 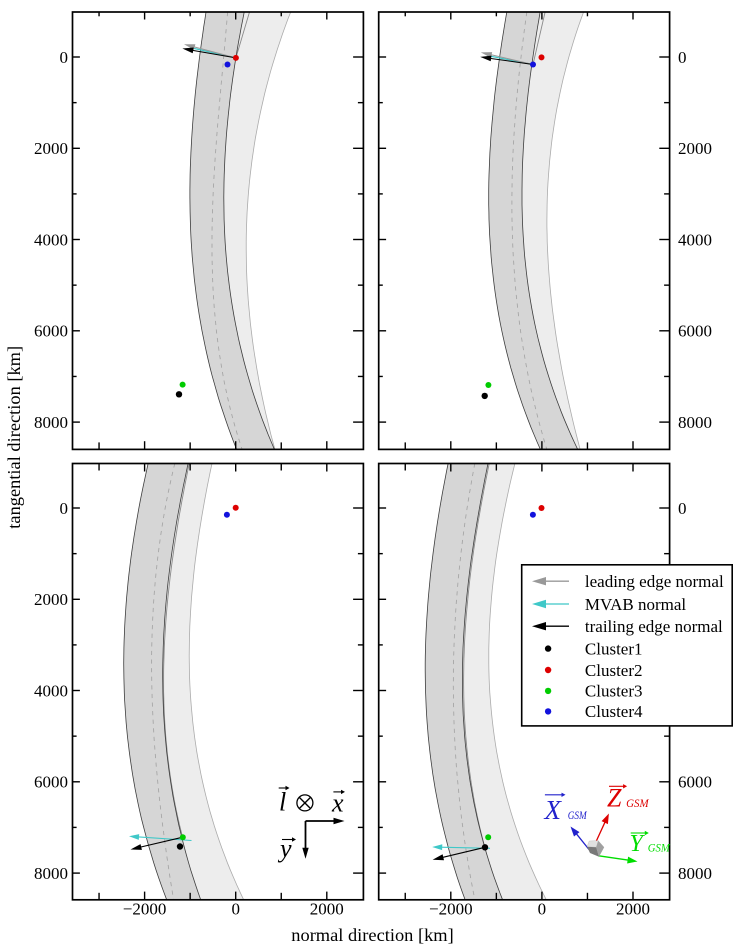 I want to click on svg-text: Cluster3, so click(x=614, y=691).